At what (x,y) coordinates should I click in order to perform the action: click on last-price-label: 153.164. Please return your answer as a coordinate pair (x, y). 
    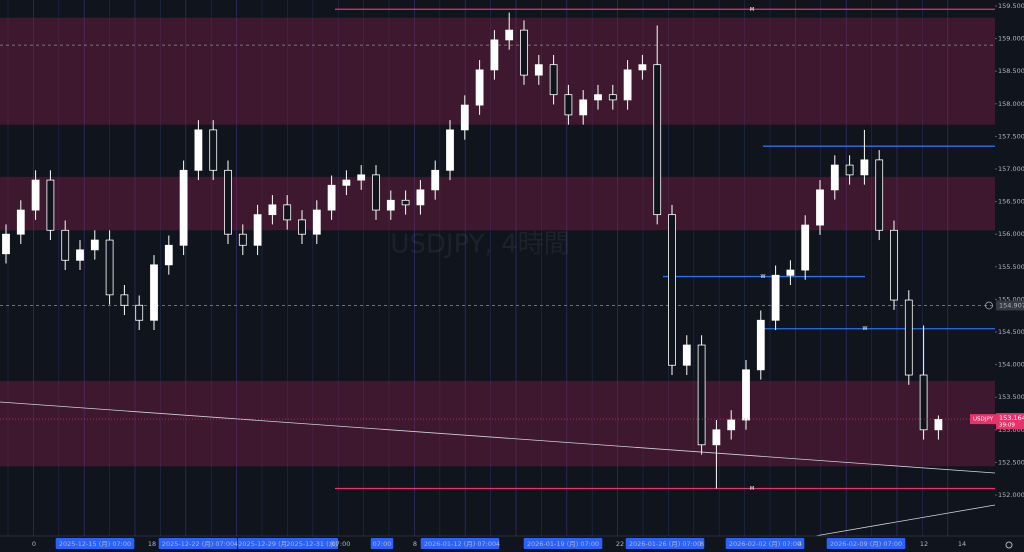
    Looking at the image, I should click on (1011, 418).